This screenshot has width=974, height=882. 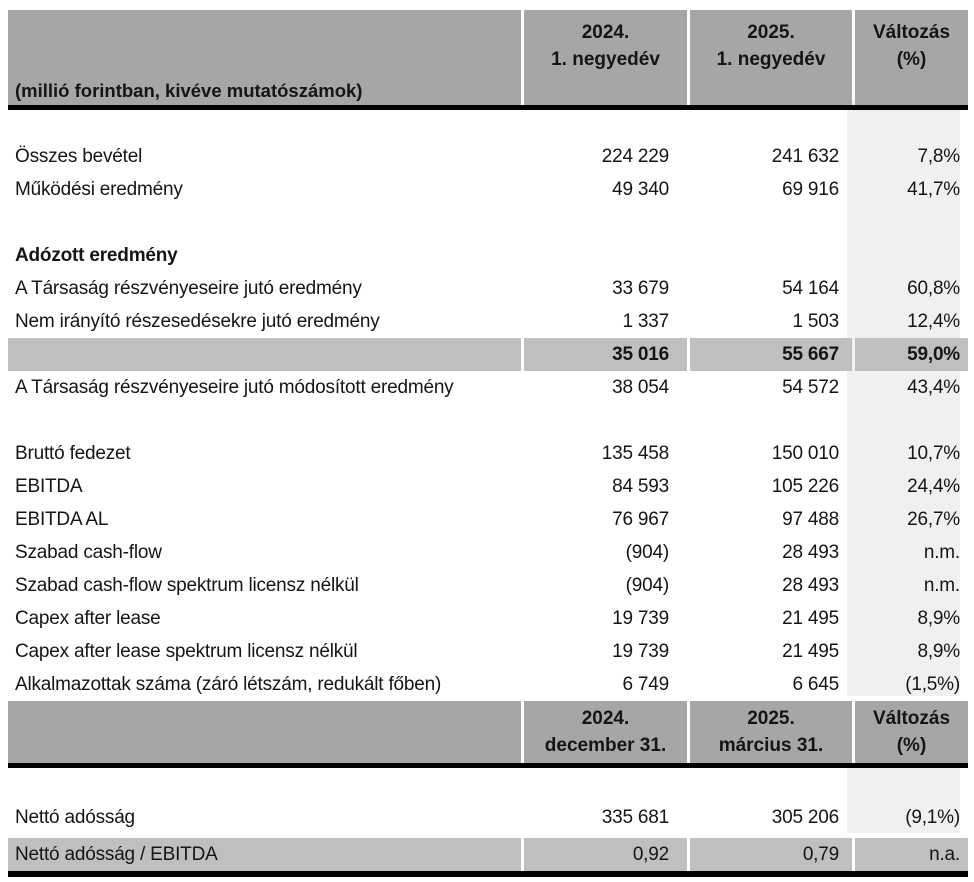 What do you see at coordinates (488, 552) in the screenshot?
I see `table-row-szabad-cashflow: Szabad cash-flow (904) 28 493 n.m.` at bounding box center [488, 552].